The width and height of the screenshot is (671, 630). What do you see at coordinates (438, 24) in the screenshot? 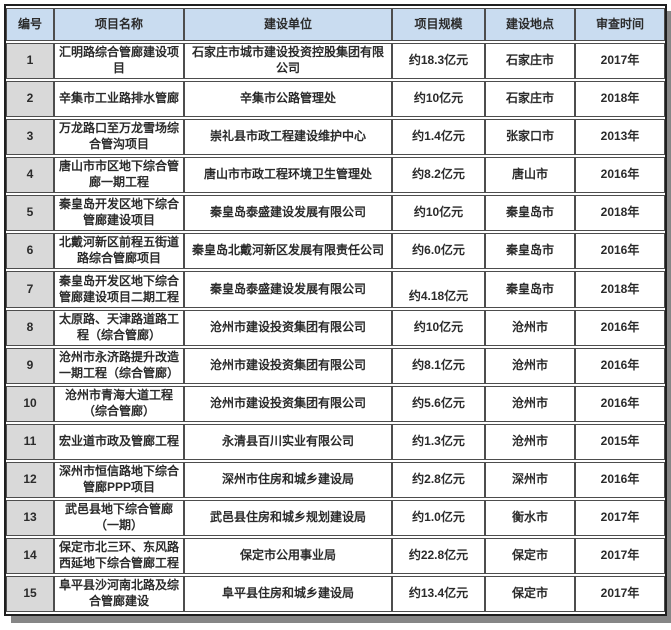
I see `column-header-scale: 项目规模` at bounding box center [438, 24].